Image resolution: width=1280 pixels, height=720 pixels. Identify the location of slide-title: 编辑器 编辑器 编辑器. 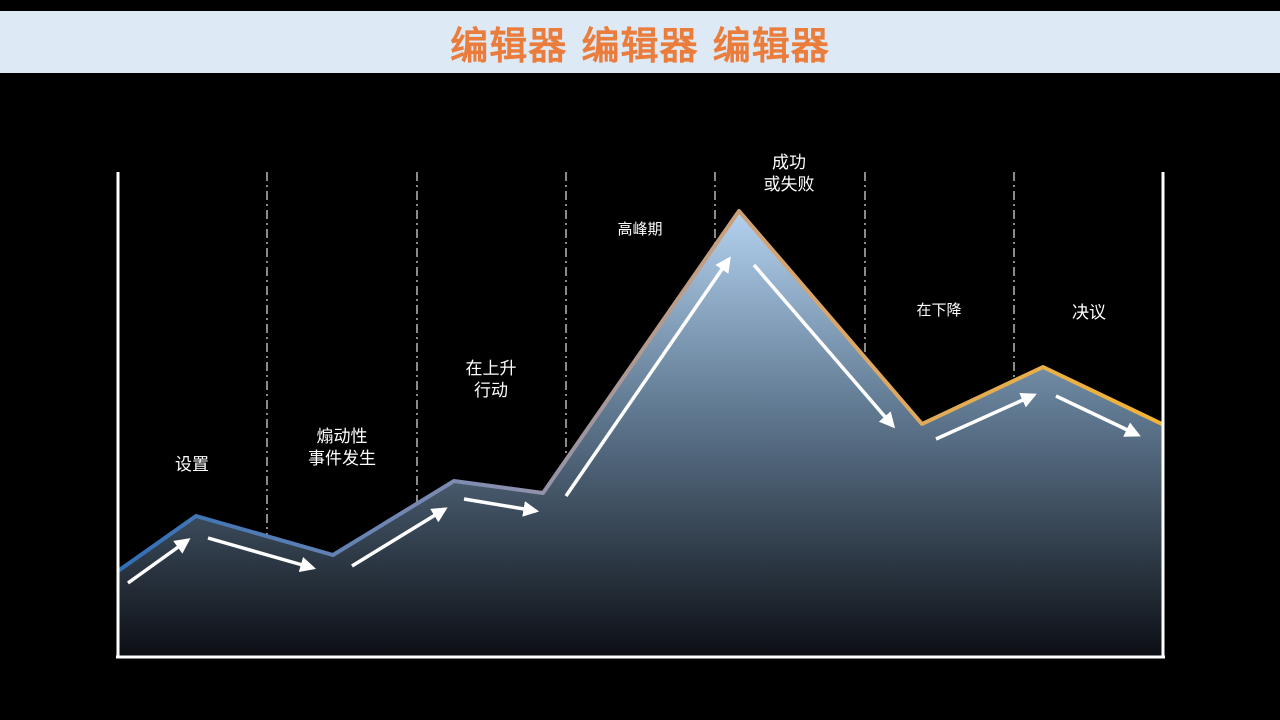
(640, 45).